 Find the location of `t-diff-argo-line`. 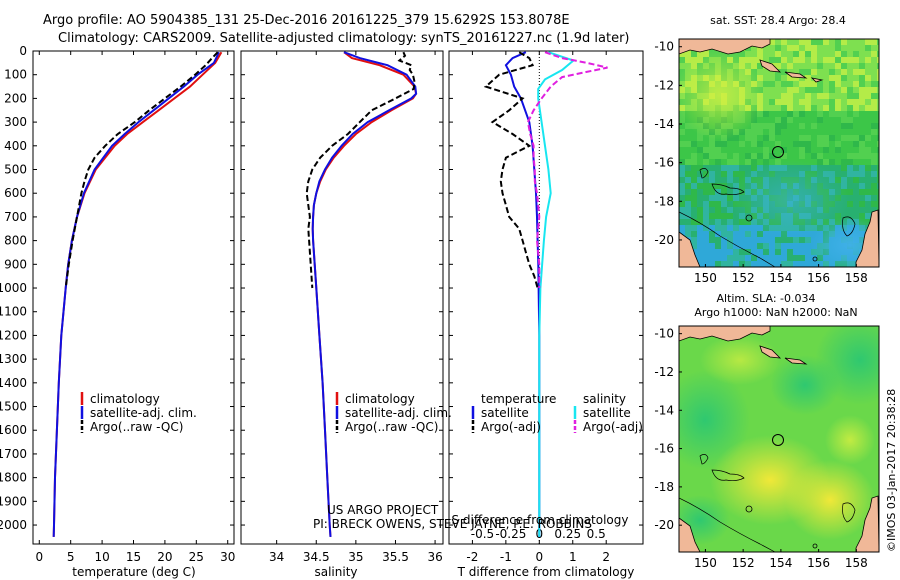

t-diff-argo-line is located at coordinates (511, 170).